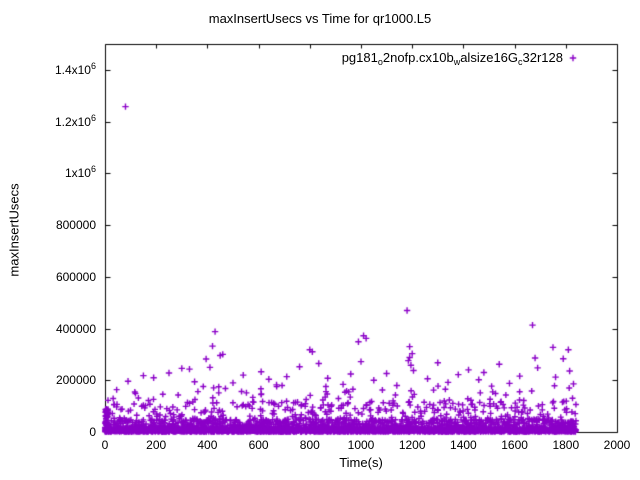 The width and height of the screenshot is (640, 480). Describe the element at coordinates (80, 172) in the screenshot. I see `y-tick-label: 1x10⁶` at that location.